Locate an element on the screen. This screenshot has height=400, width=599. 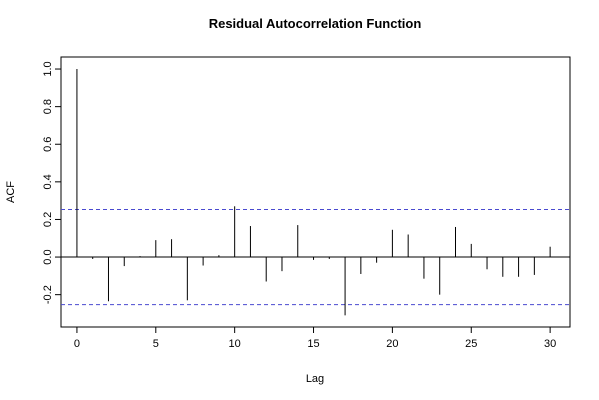
x-tick-label: 25 is located at coordinates (471, 344).